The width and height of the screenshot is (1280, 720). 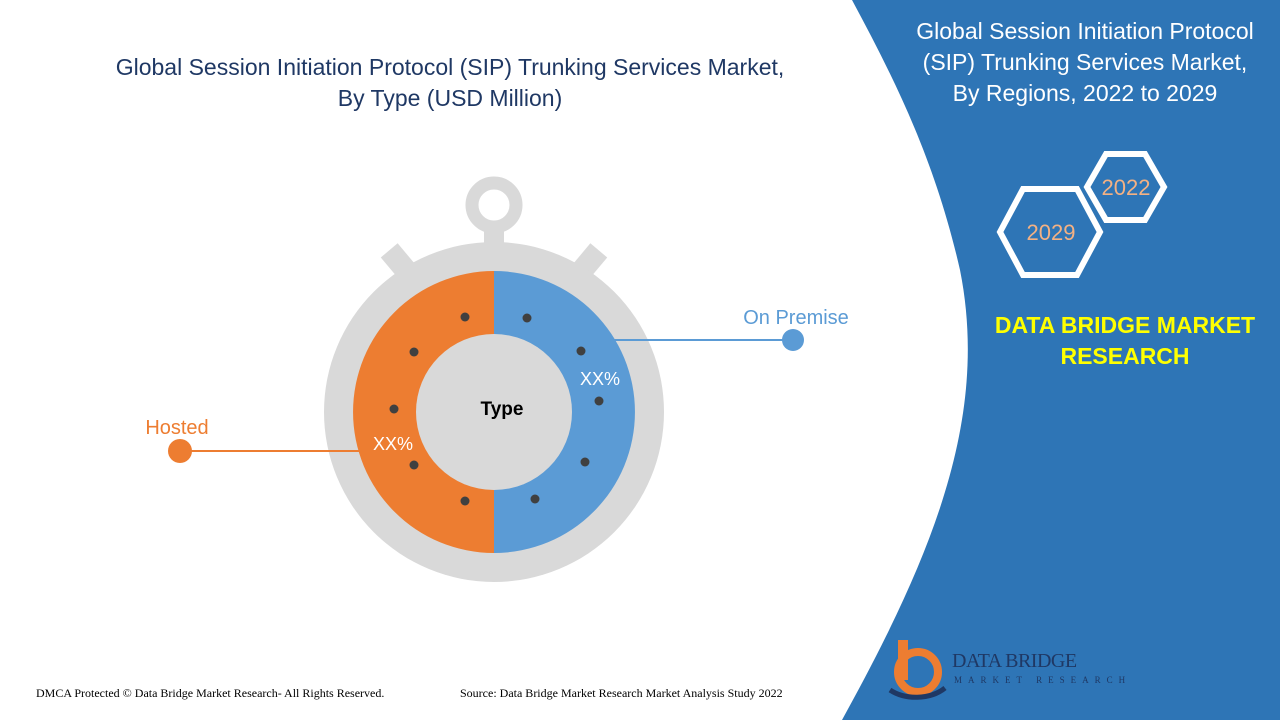 I want to click on year-2029: 2029, so click(x=1051, y=232).